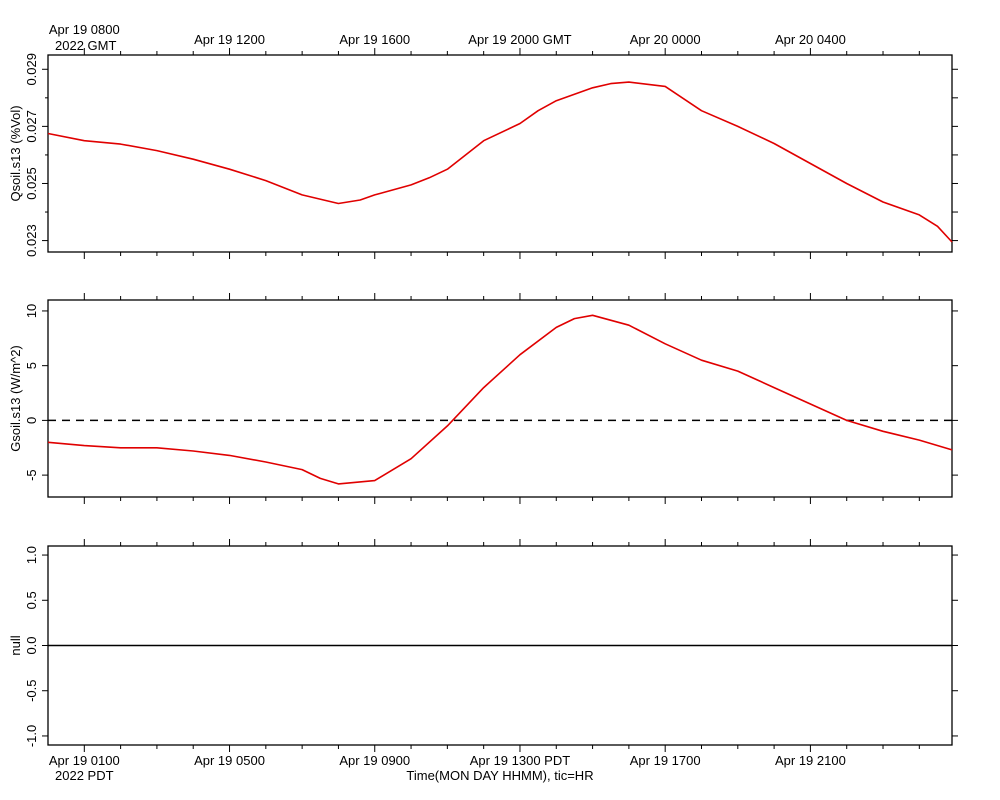 This screenshot has height=800, width=1000. What do you see at coordinates (31, 69) in the screenshot?
I see `y-tick-label: 0.029` at bounding box center [31, 69].